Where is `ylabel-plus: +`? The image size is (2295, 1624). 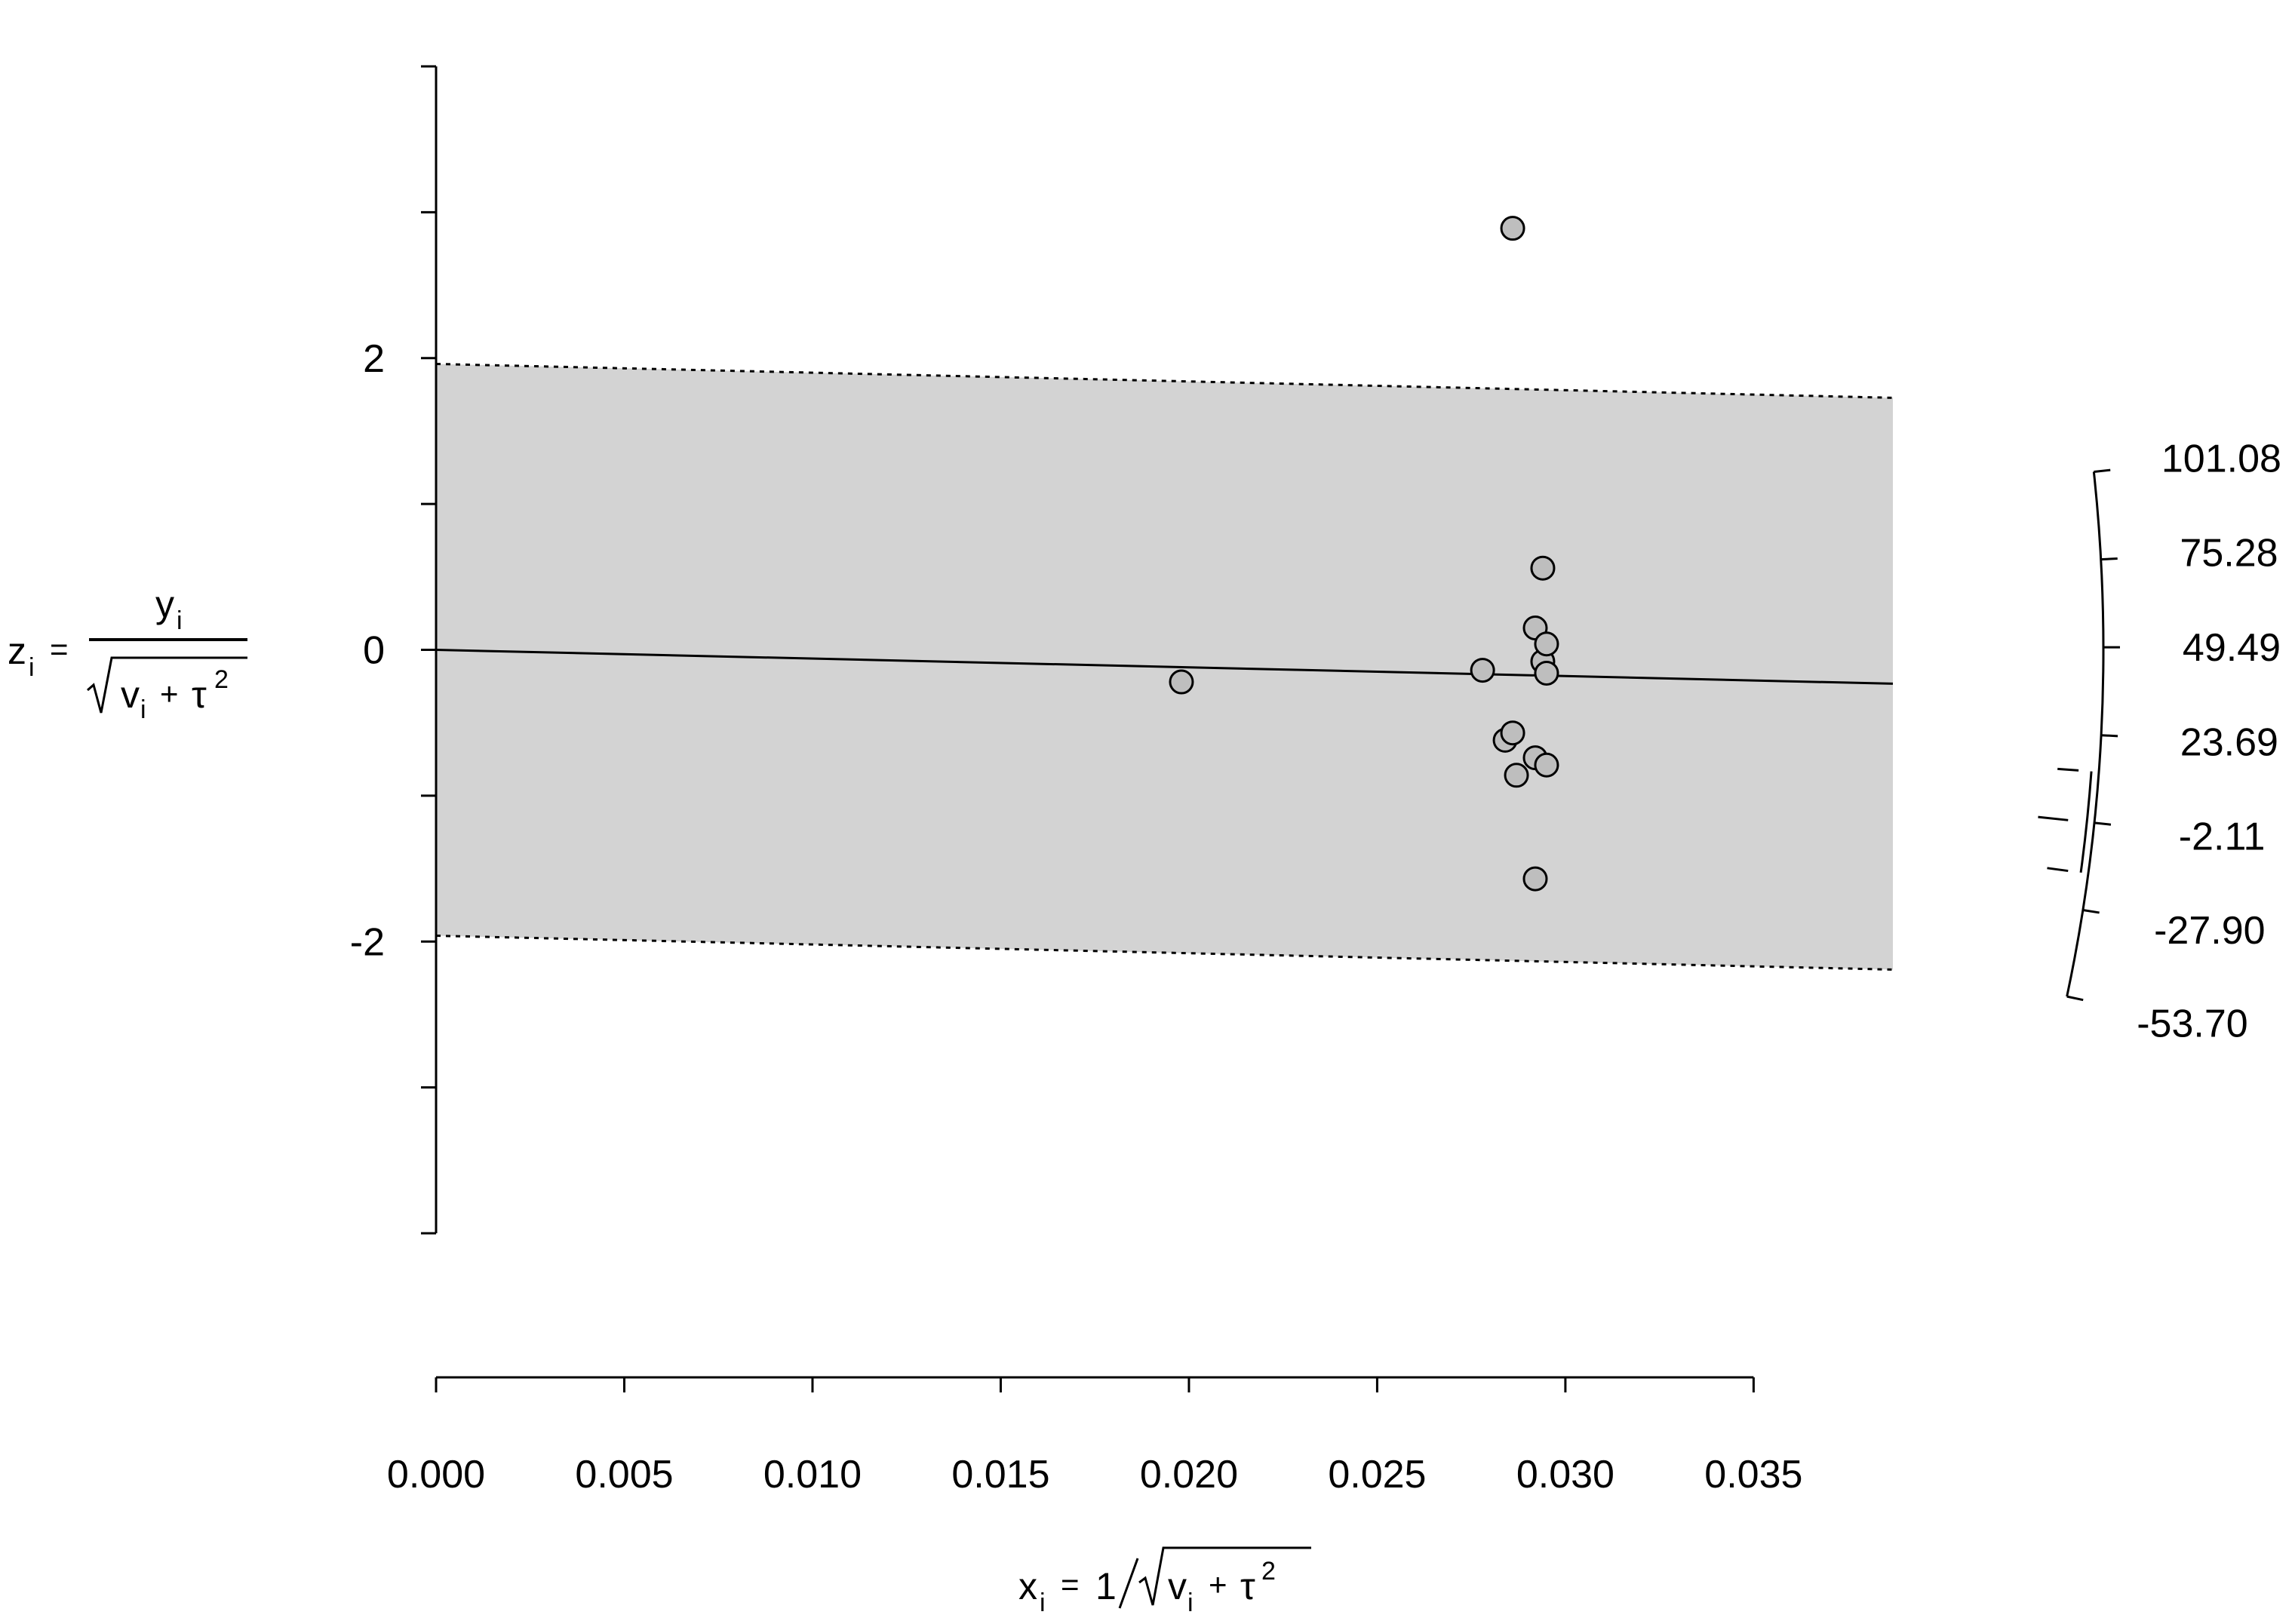
ylabel-plus: + is located at coordinates (169, 693).